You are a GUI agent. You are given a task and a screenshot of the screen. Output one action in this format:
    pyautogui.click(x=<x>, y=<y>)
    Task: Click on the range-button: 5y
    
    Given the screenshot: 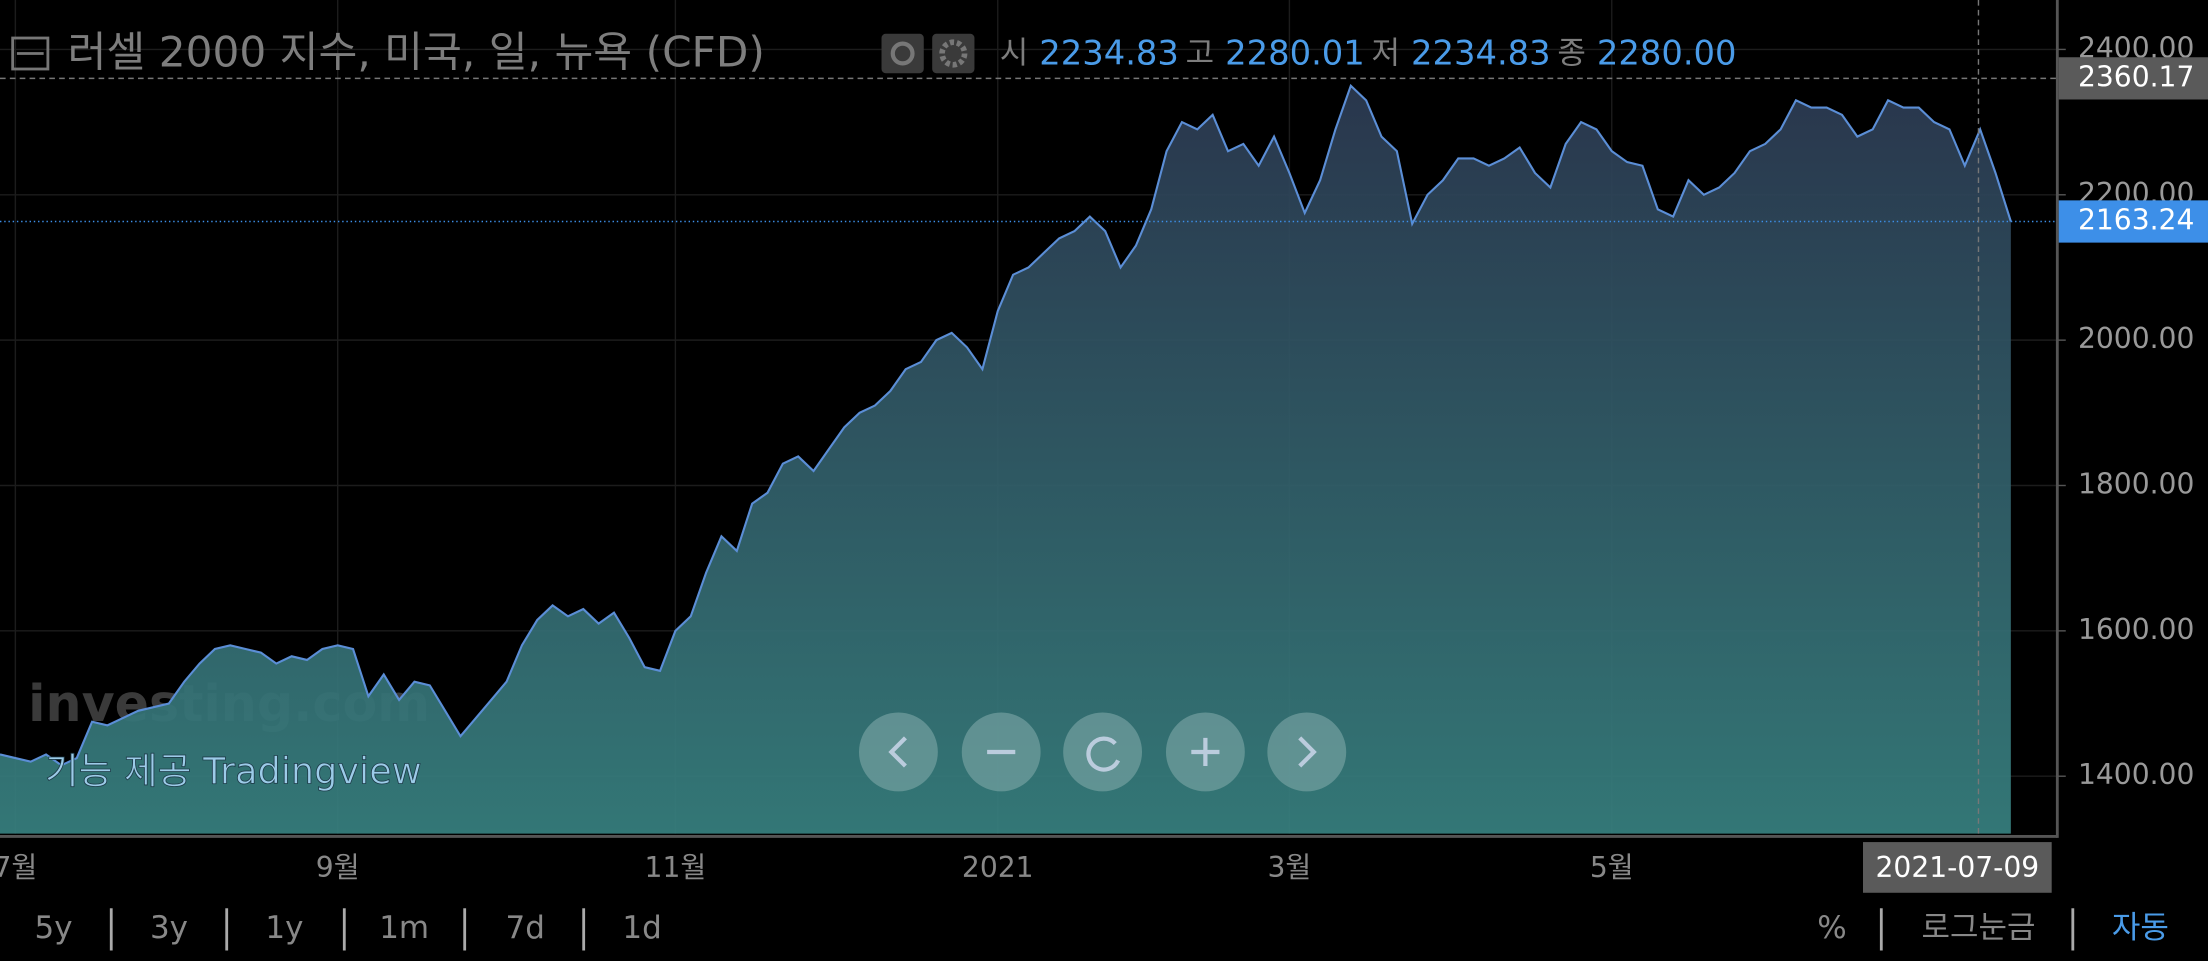 What is the action you would take?
    pyautogui.click(x=53, y=928)
    